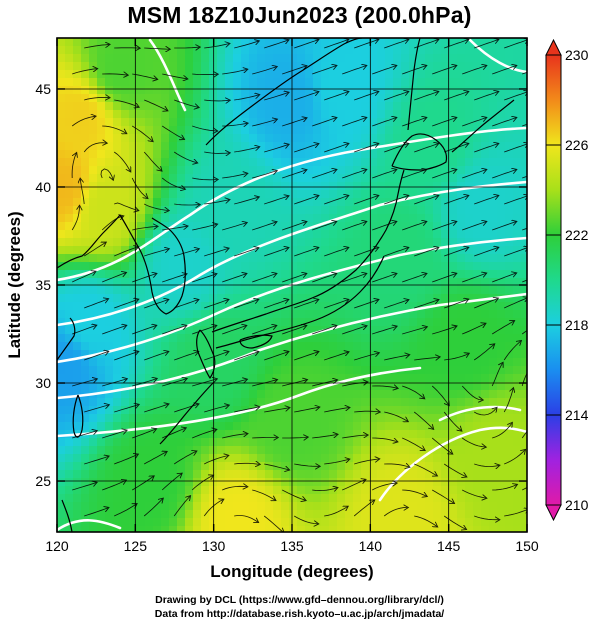  What do you see at coordinates (78, 416) in the screenshot?
I see `coastline-taiwan` at bounding box center [78, 416].